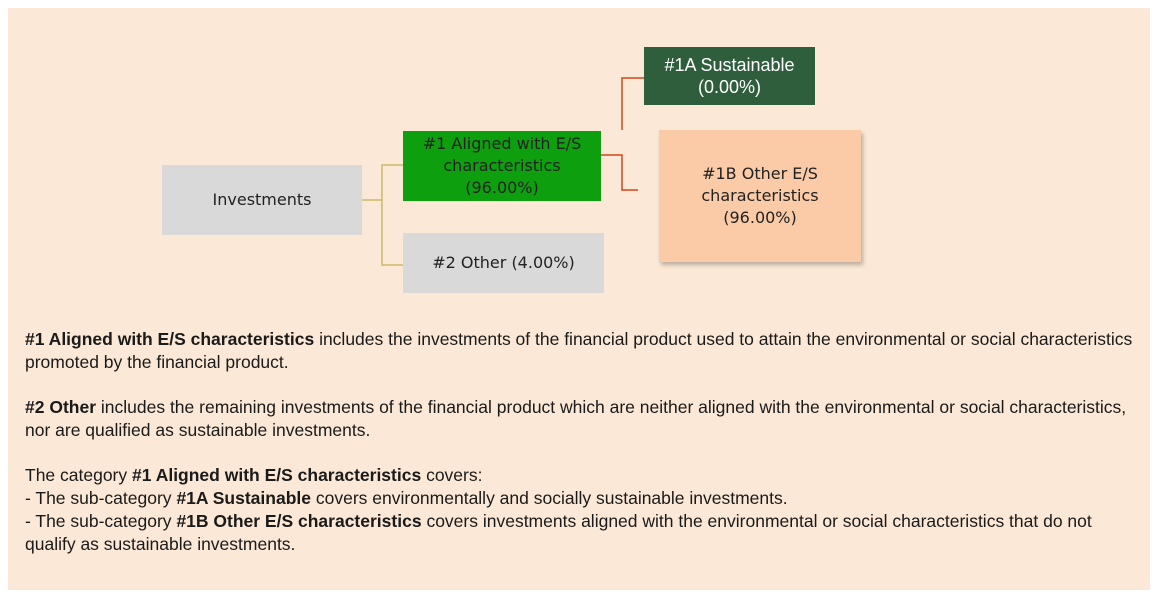 This screenshot has width=1159, height=597. I want to click on term: #1A Sustainable, so click(243, 498).